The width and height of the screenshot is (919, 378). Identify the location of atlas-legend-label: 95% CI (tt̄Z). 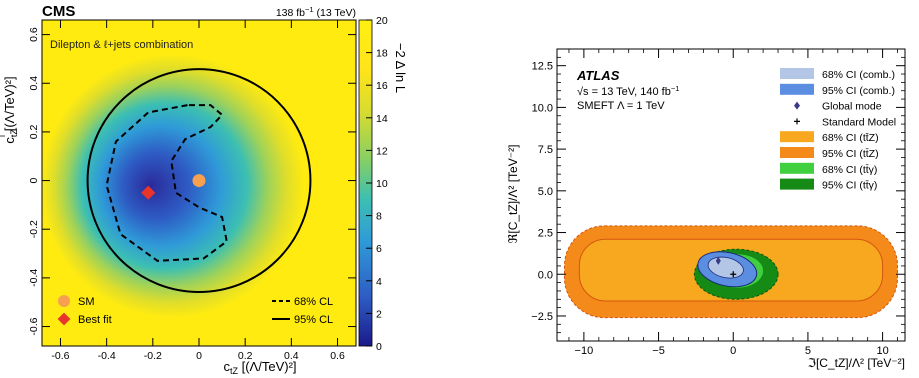
(850, 154).